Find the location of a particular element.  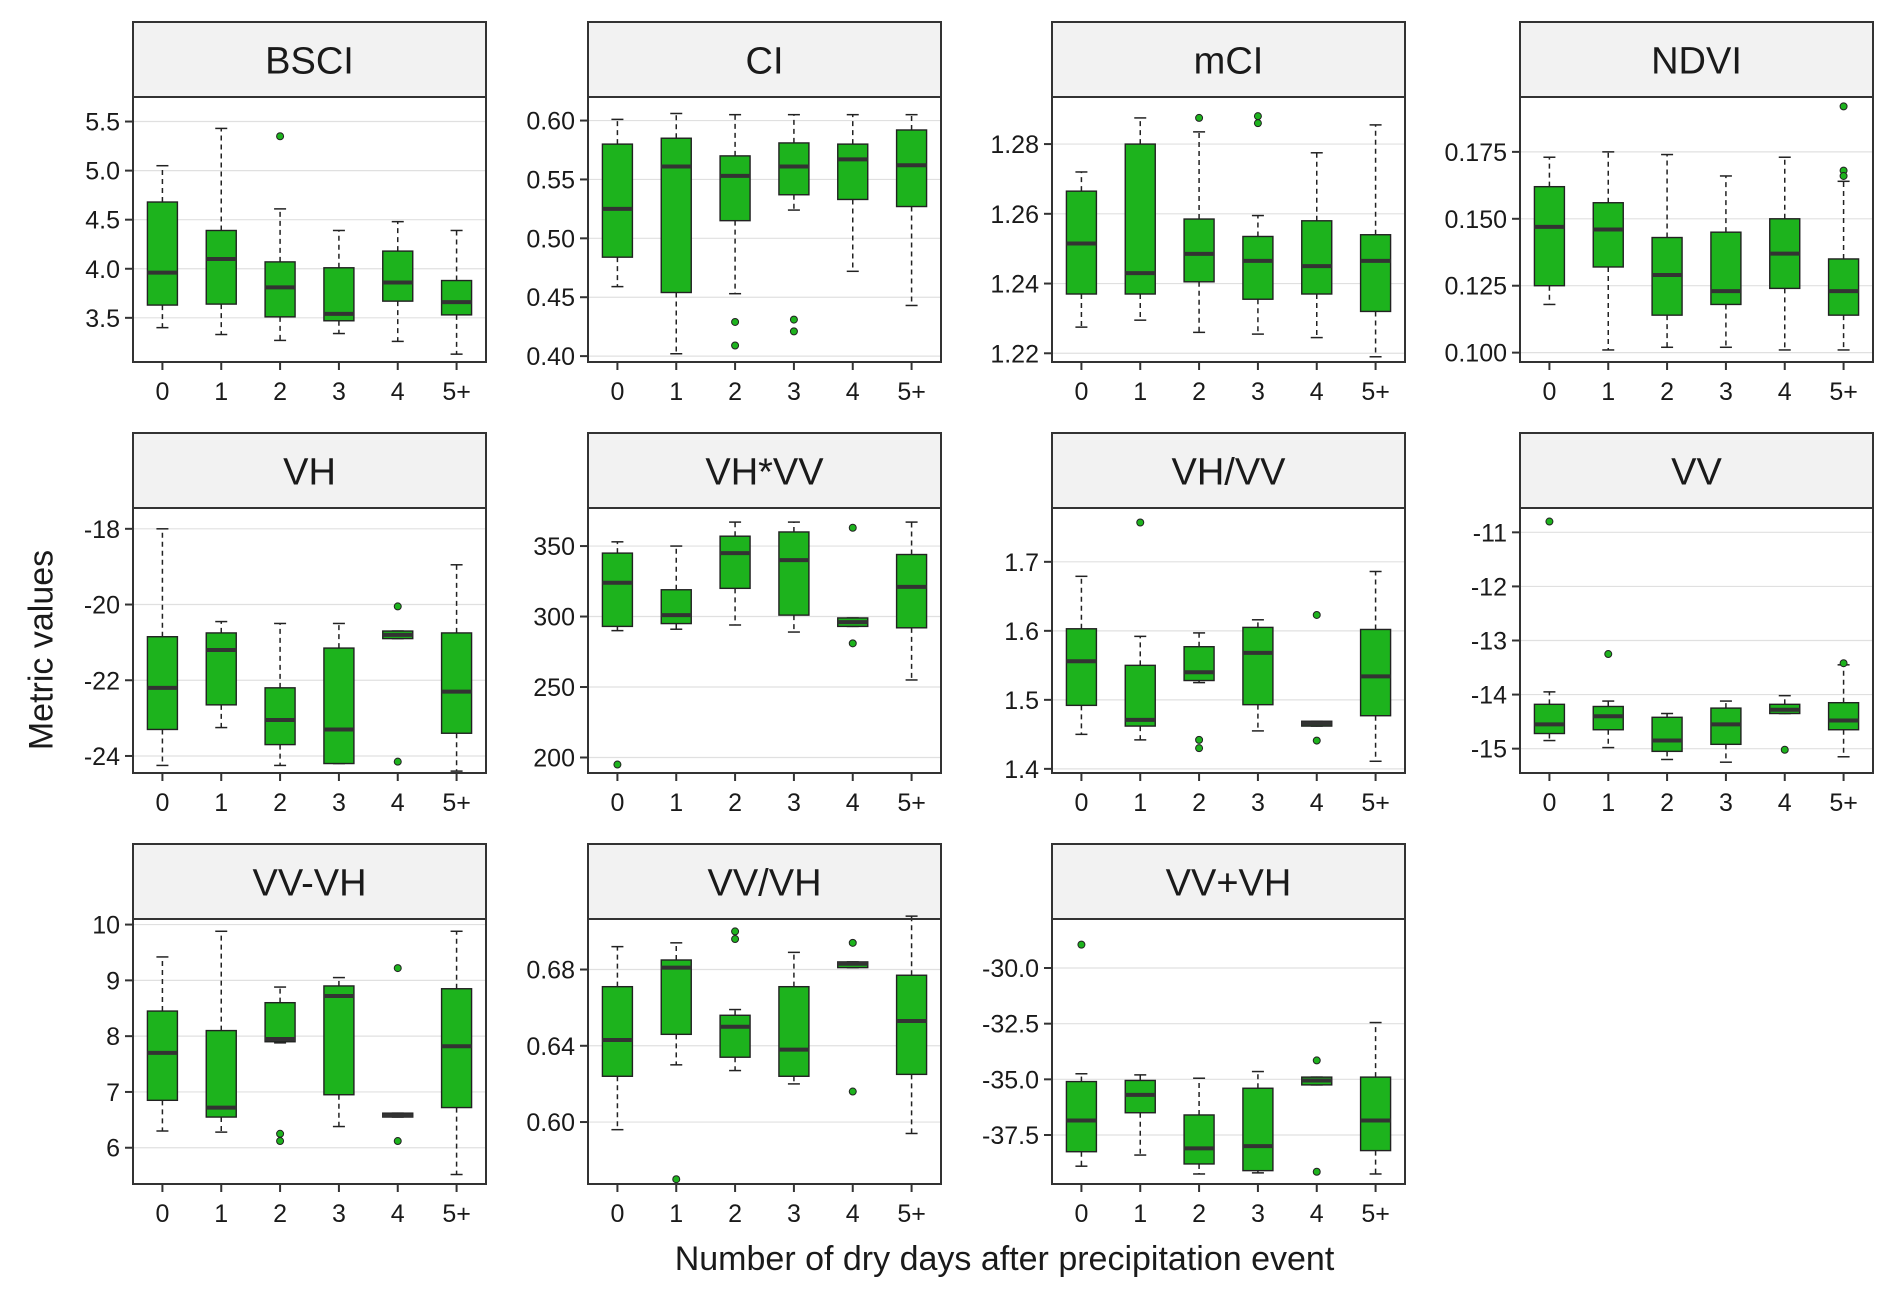

facet-title: CI is located at coordinates (765, 62).